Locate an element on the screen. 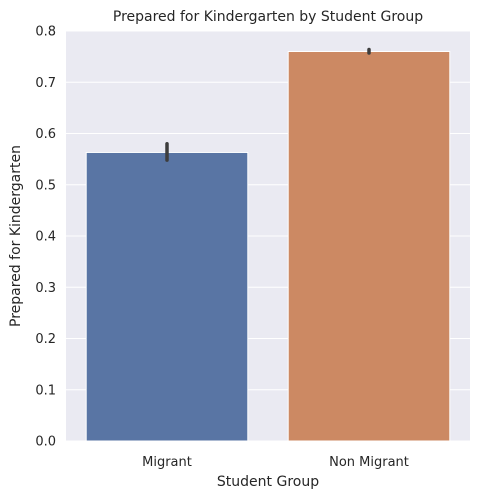 The height and width of the screenshot is (499, 483). error-bars is located at coordinates (268, 104).